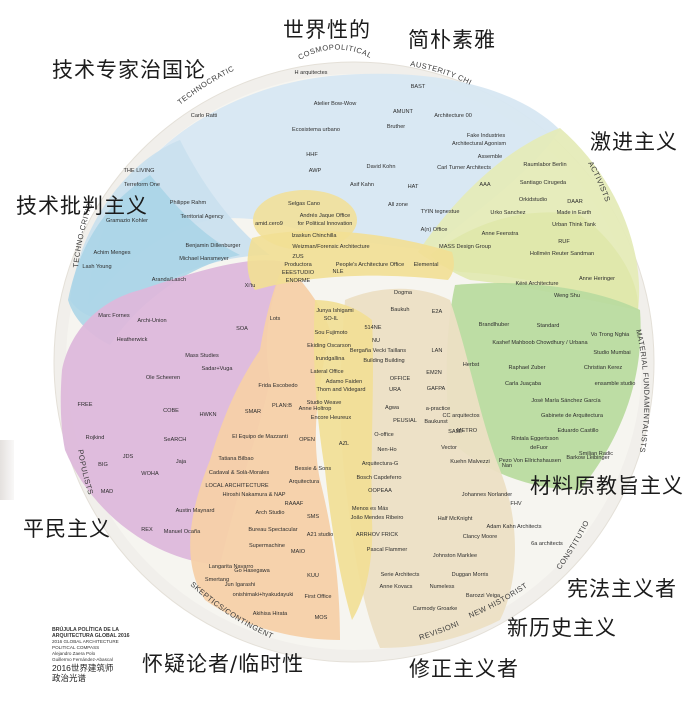 The width and height of the screenshot is (690, 704). What do you see at coordinates (240, 585) in the screenshot?
I see `firm-label: Jun Igarashi` at bounding box center [240, 585].